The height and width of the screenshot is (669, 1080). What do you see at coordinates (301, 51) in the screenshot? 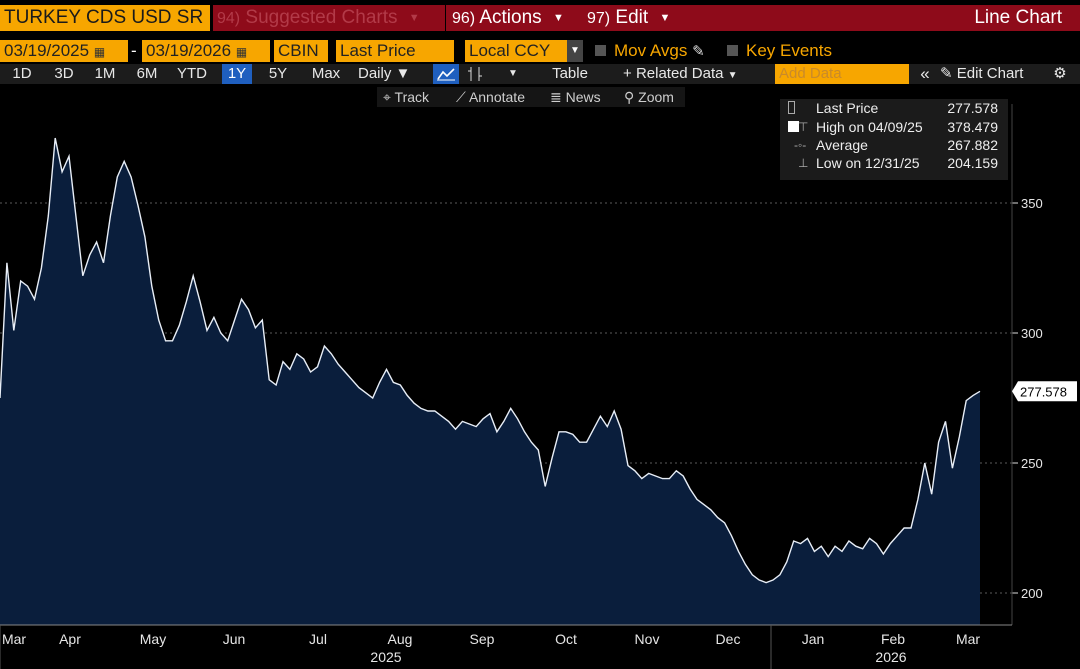
I see `source-field: CBIN` at bounding box center [301, 51].